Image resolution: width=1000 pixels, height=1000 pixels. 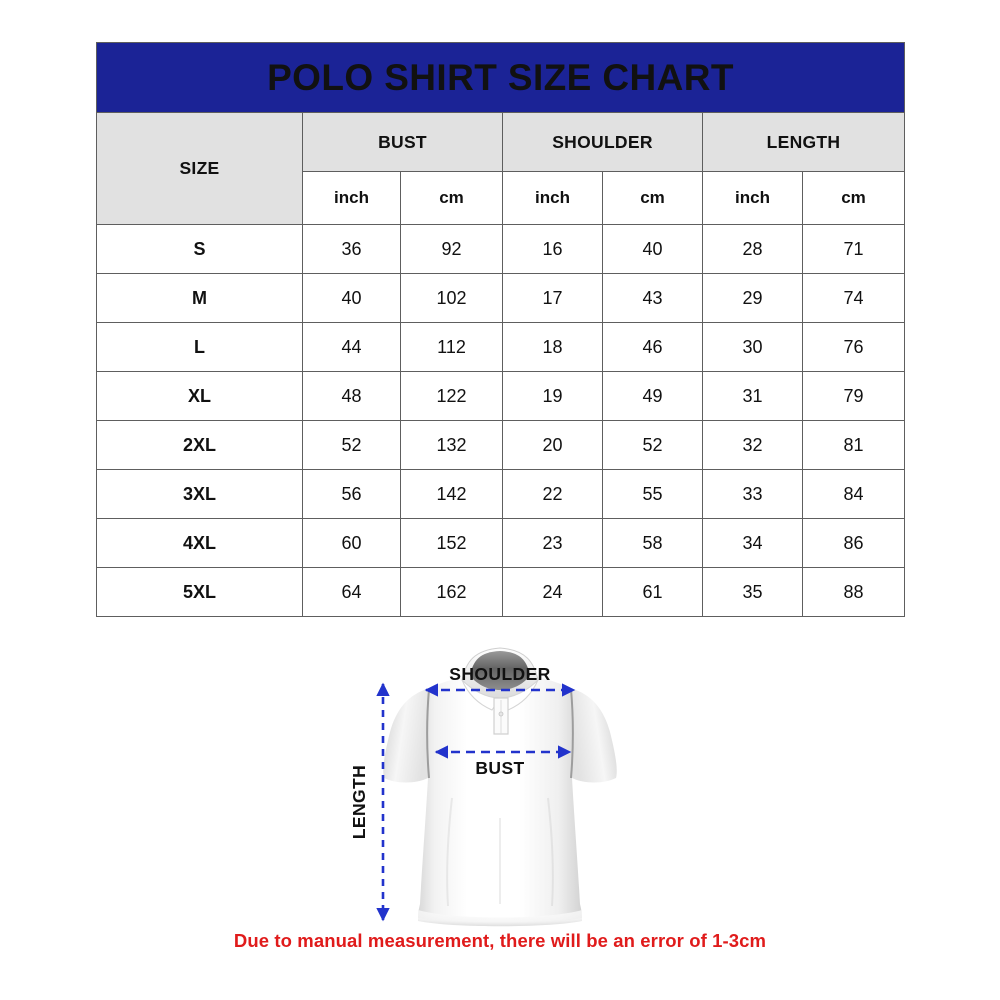 I want to click on measurement-value: 49, so click(x=652, y=396).